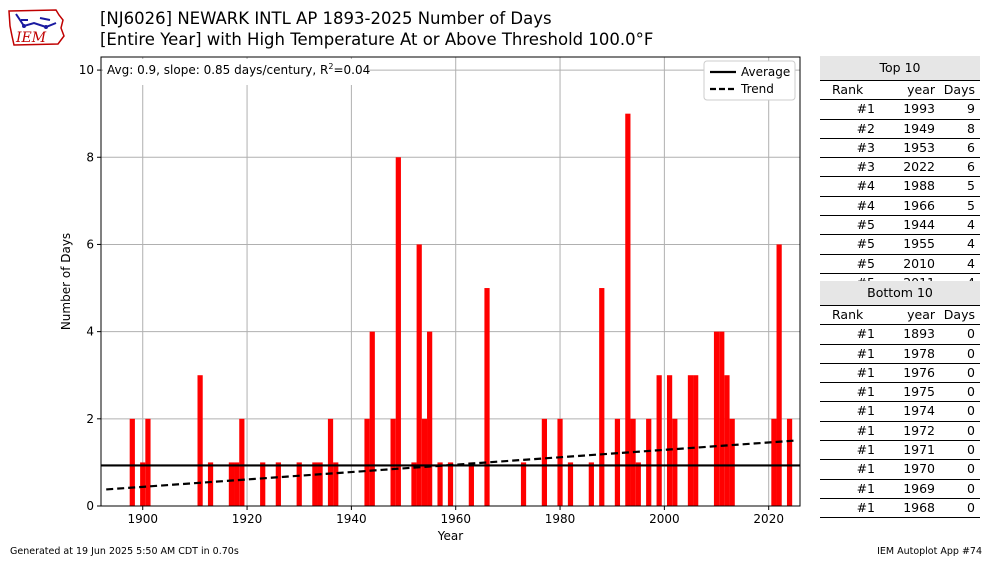  Describe the element at coordinates (757, 89) in the screenshot. I see `legend-trend-label: Trend` at that location.